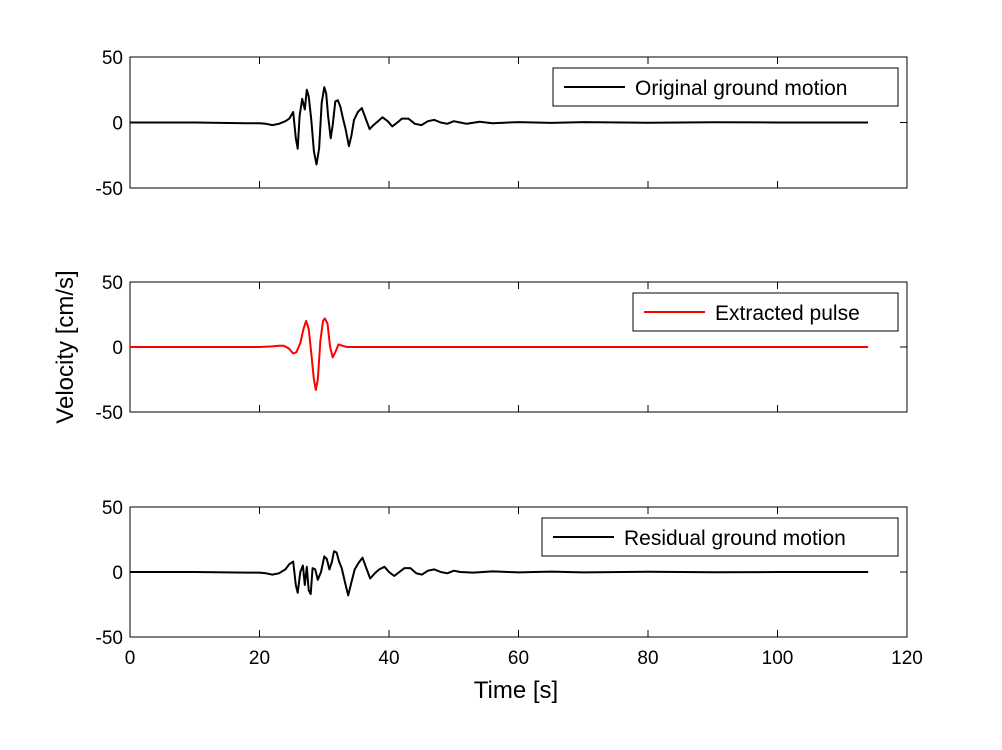  What do you see at coordinates (787, 313) in the screenshot?
I see `legend-label: Extracted pulse` at bounding box center [787, 313].